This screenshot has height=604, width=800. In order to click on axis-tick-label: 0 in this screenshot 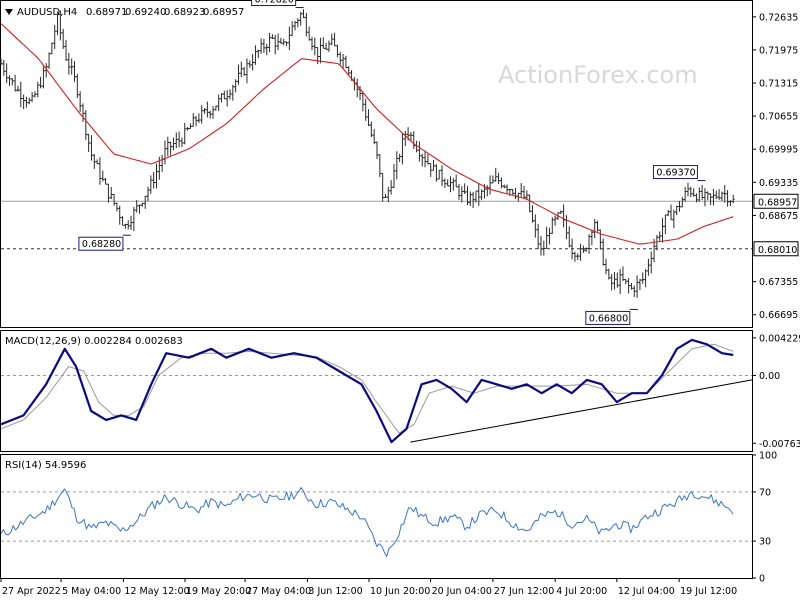, I will do `click(762, 579)`.